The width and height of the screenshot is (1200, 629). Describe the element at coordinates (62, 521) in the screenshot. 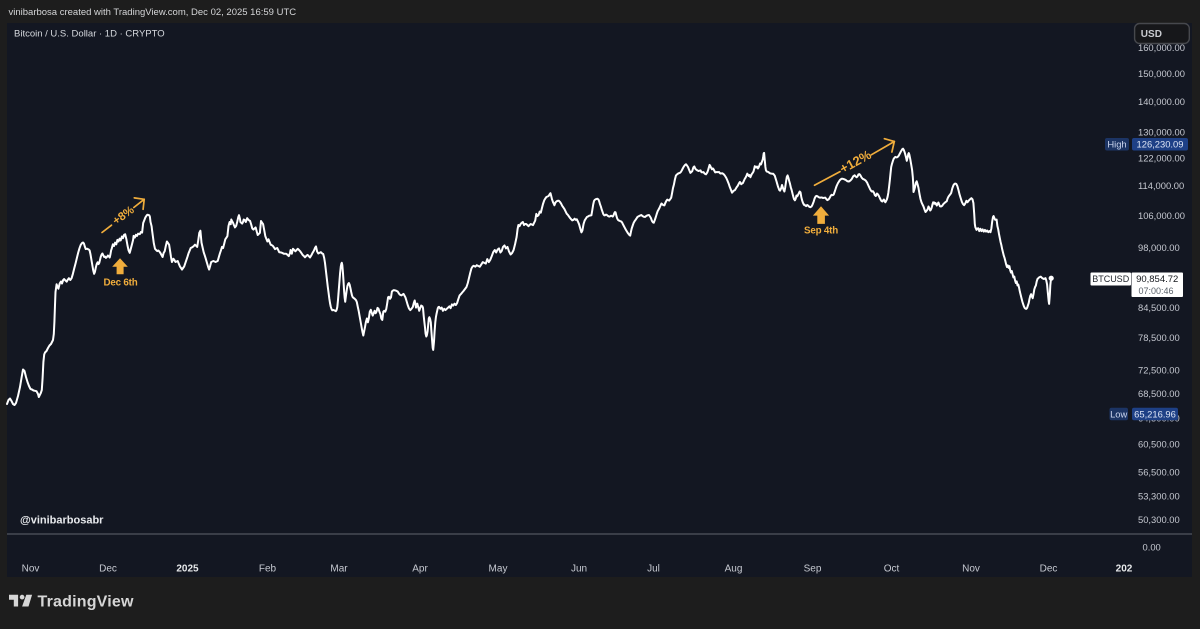

I see `svg-text: @vinibarbosabr` at that location.